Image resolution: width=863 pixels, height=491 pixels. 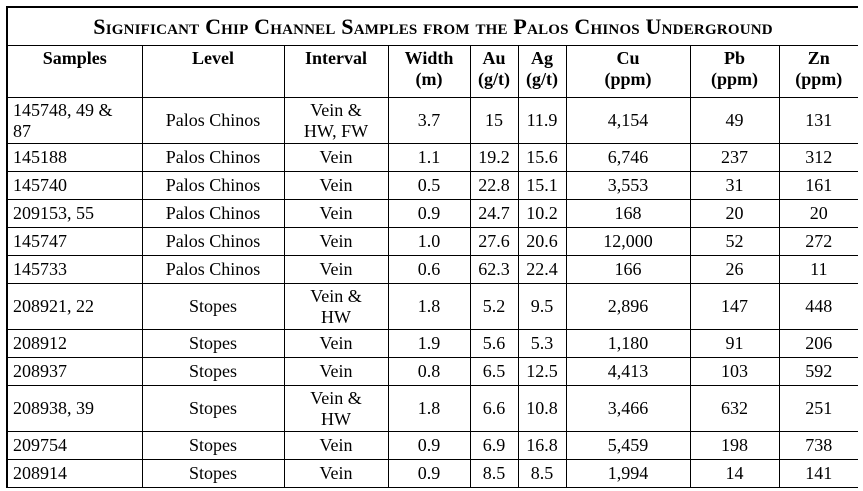 I want to click on width-cell: 1.9, so click(x=429, y=343).